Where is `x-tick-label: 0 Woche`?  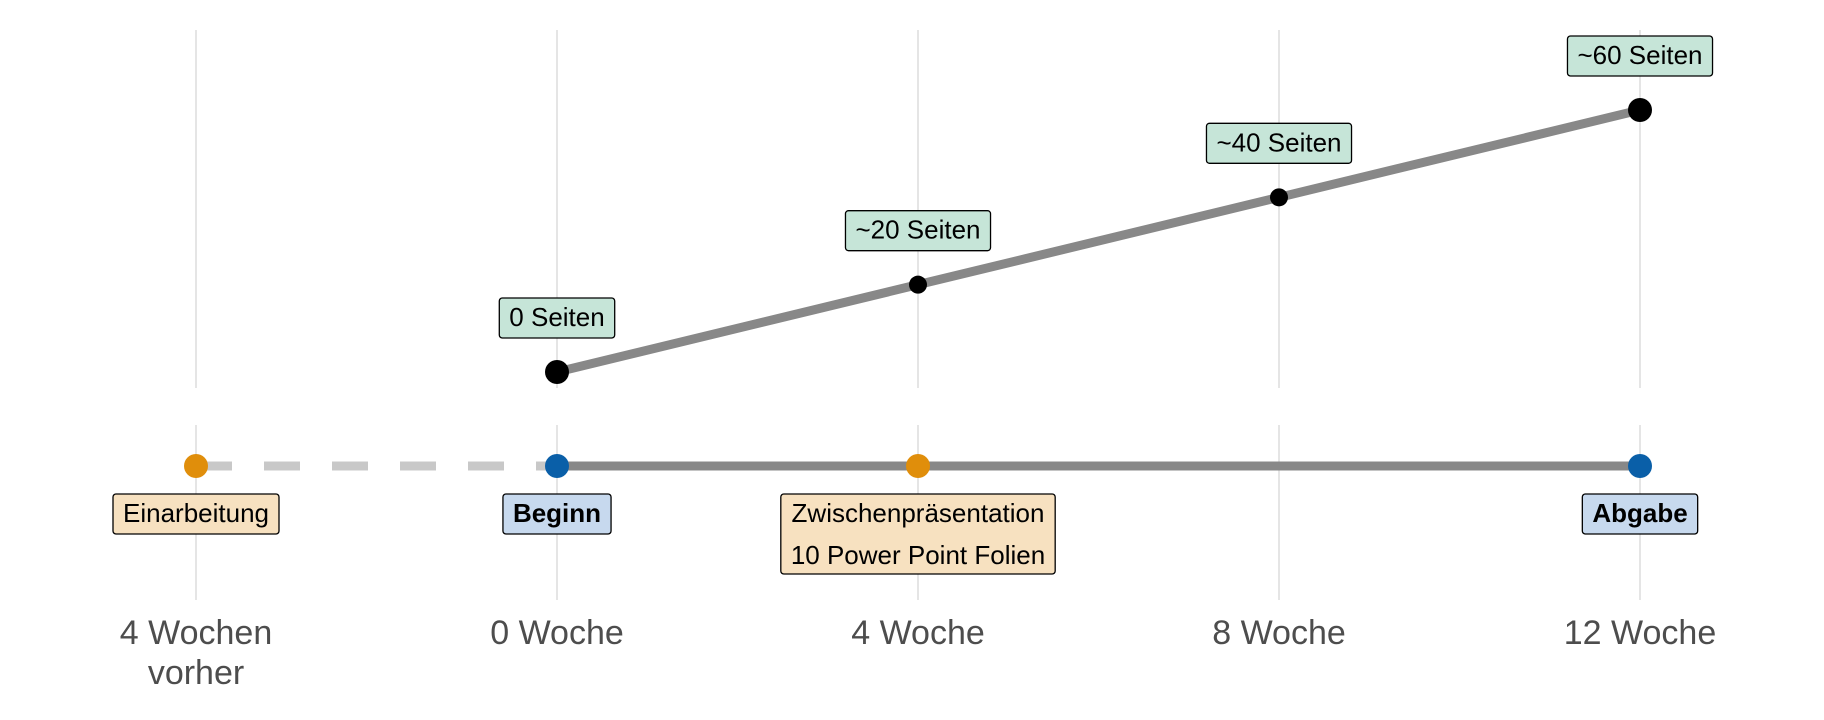
x-tick-label: 0 Woche is located at coordinates (557, 633).